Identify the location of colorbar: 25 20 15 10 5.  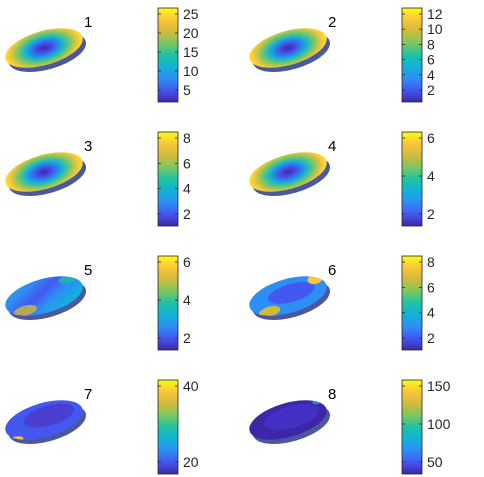
(178, 54).